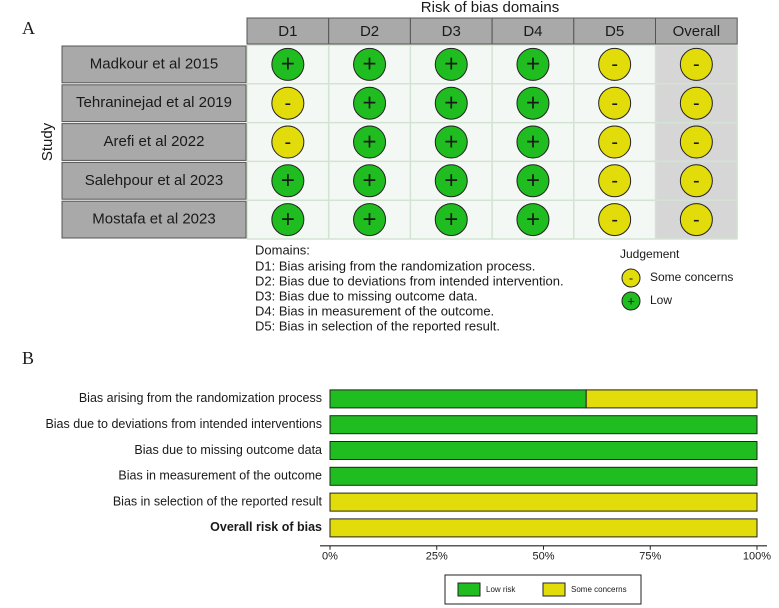  I want to click on legend-symbol-text: -, so click(631, 277).